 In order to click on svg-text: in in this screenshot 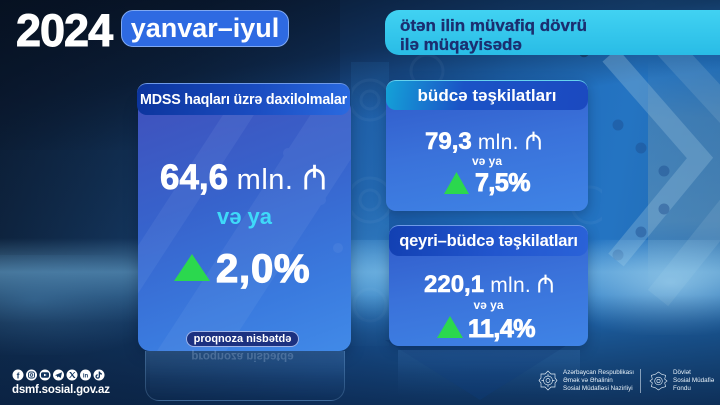, I will do `click(86, 377)`.